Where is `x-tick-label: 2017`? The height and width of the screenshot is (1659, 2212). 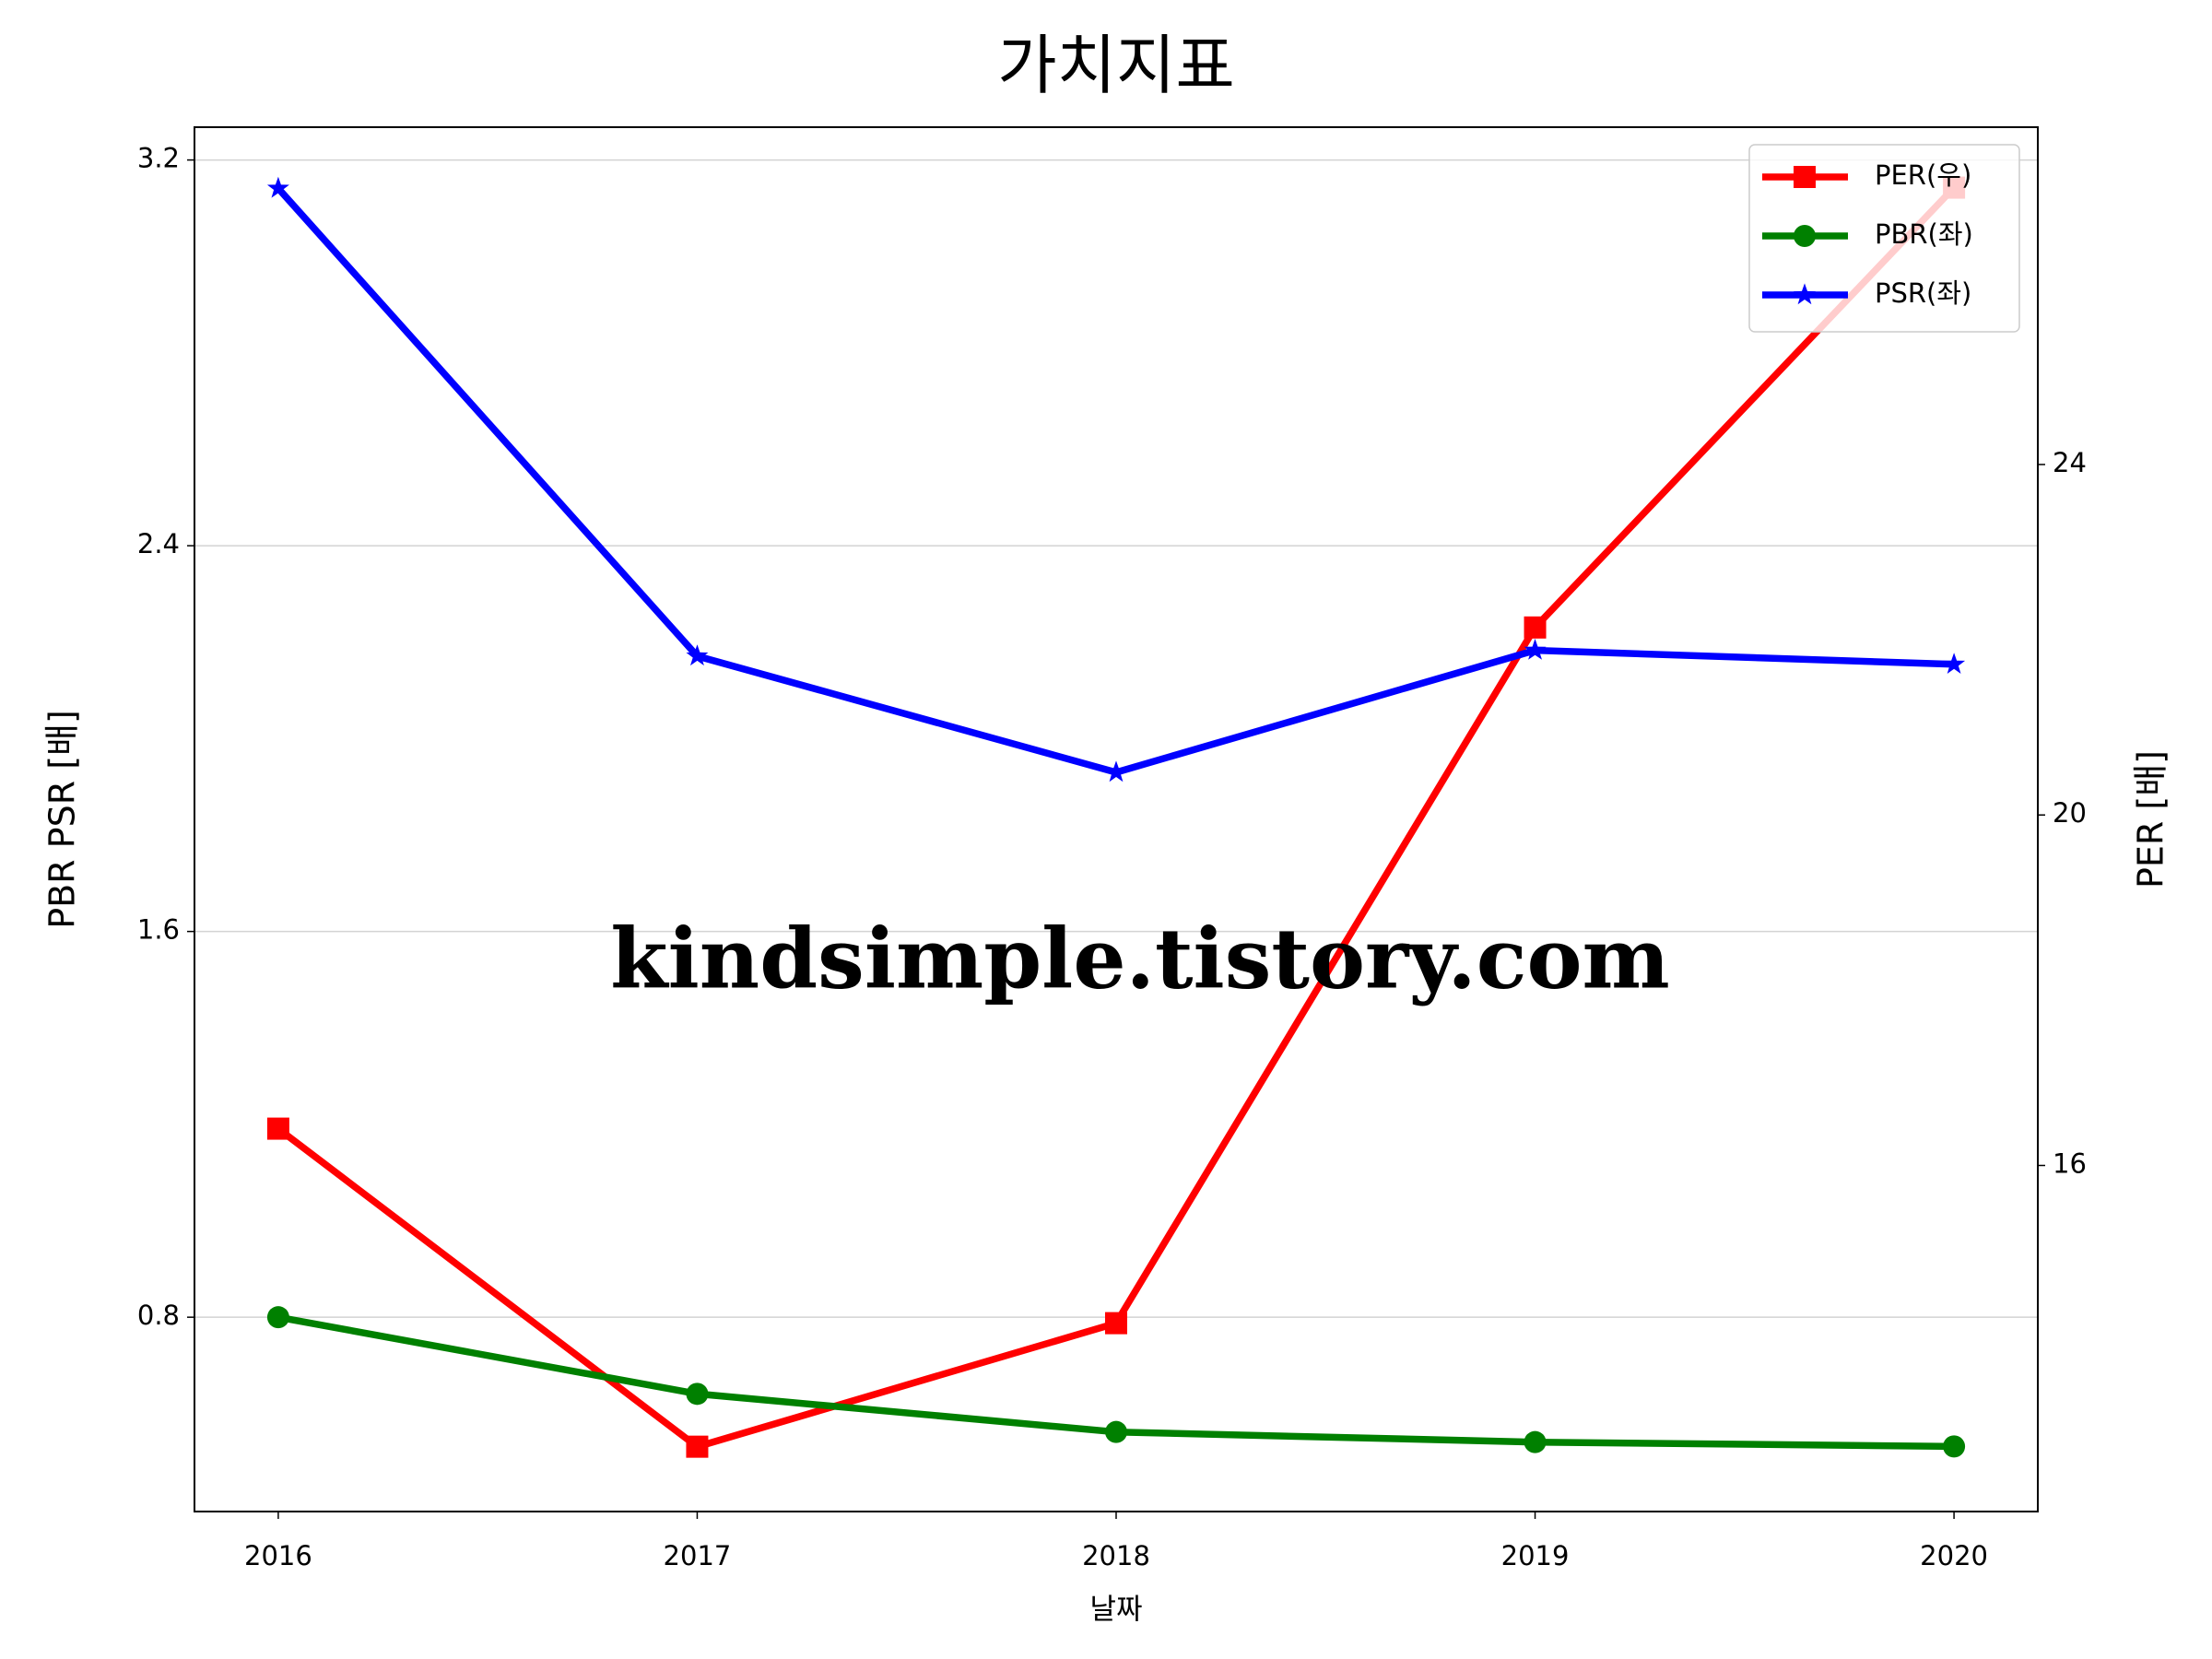
x-tick-label: 2017 is located at coordinates (698, 1555).